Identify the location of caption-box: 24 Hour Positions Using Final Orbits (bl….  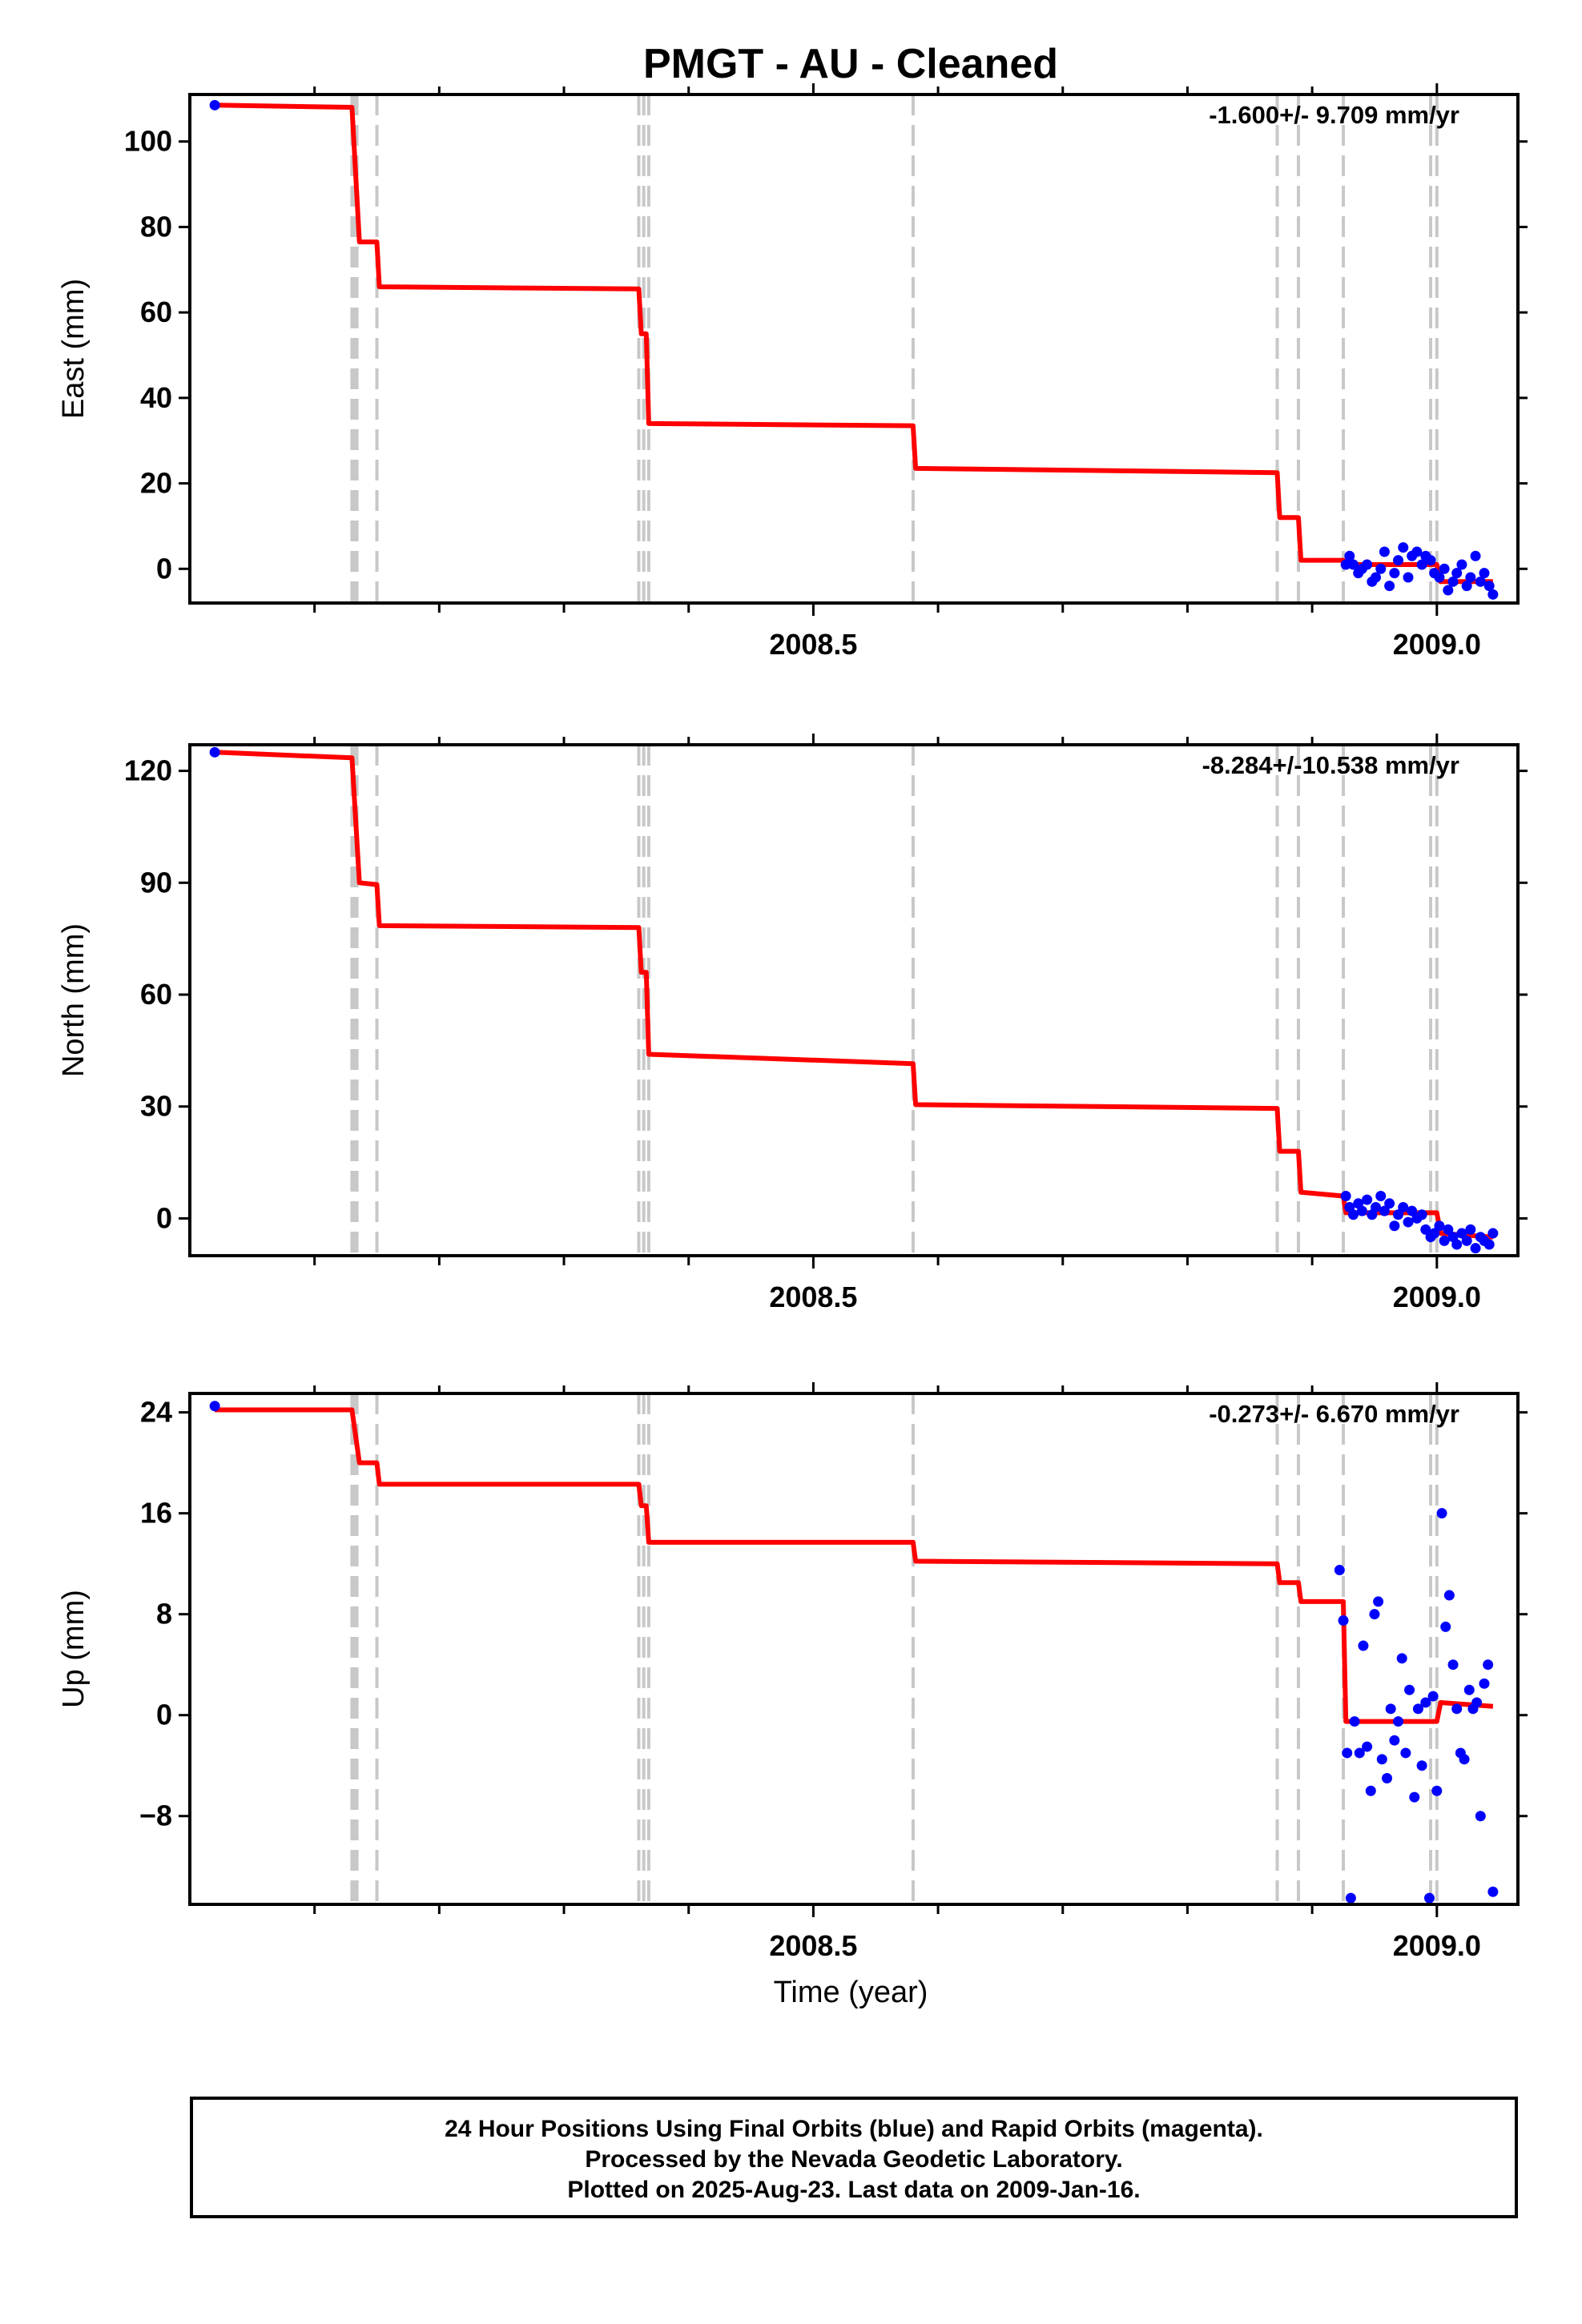
(854, 2157).